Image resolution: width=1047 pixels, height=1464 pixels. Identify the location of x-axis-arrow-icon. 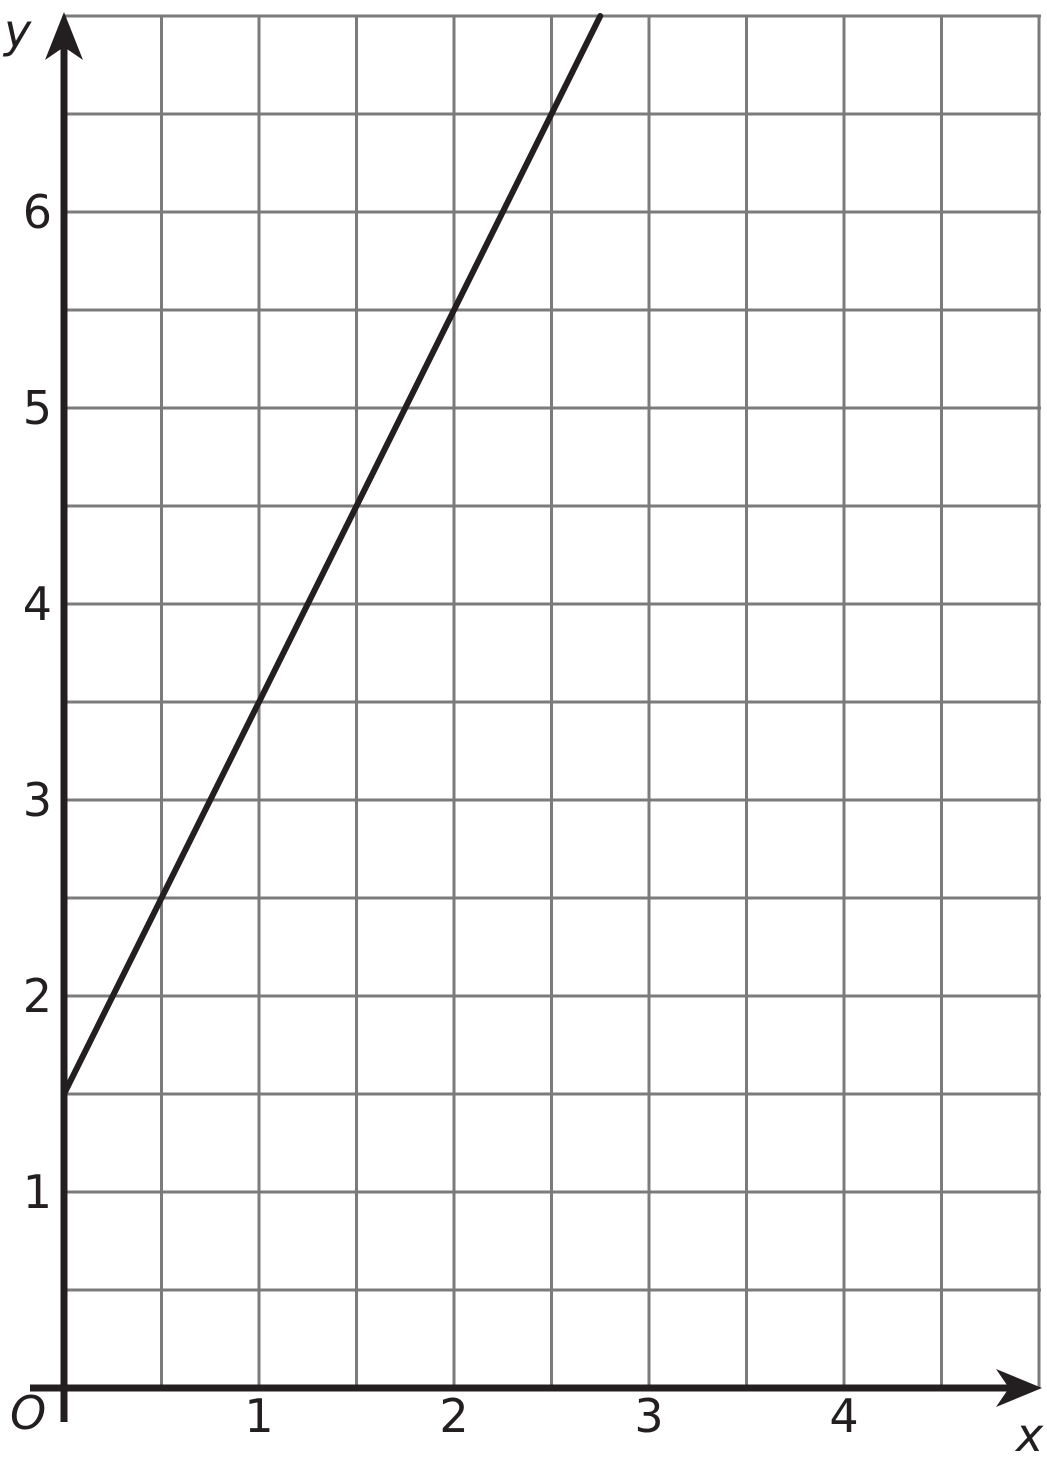
(1019, 1388).